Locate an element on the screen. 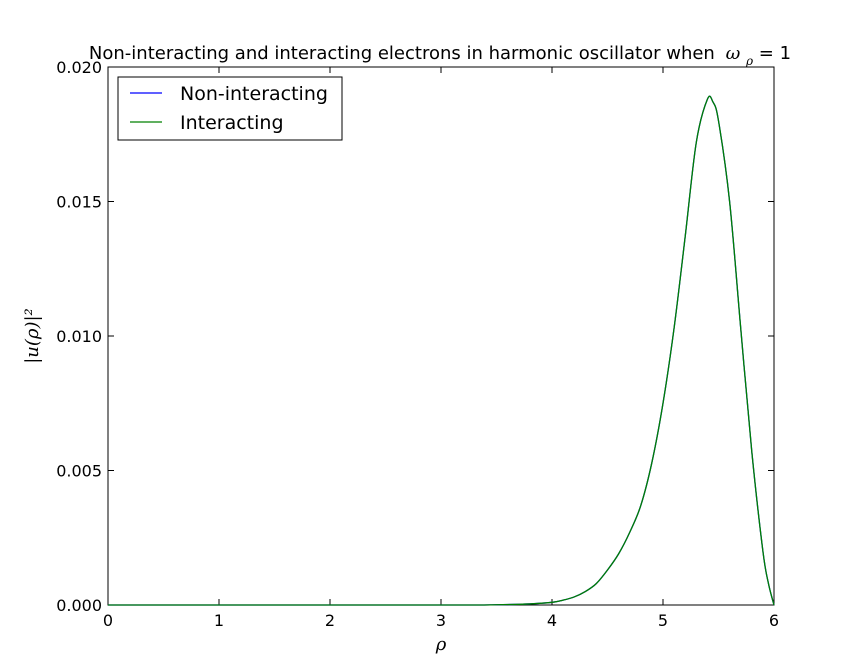 The image size is (860, 672). legend-box is located at coordinates (230, 108).